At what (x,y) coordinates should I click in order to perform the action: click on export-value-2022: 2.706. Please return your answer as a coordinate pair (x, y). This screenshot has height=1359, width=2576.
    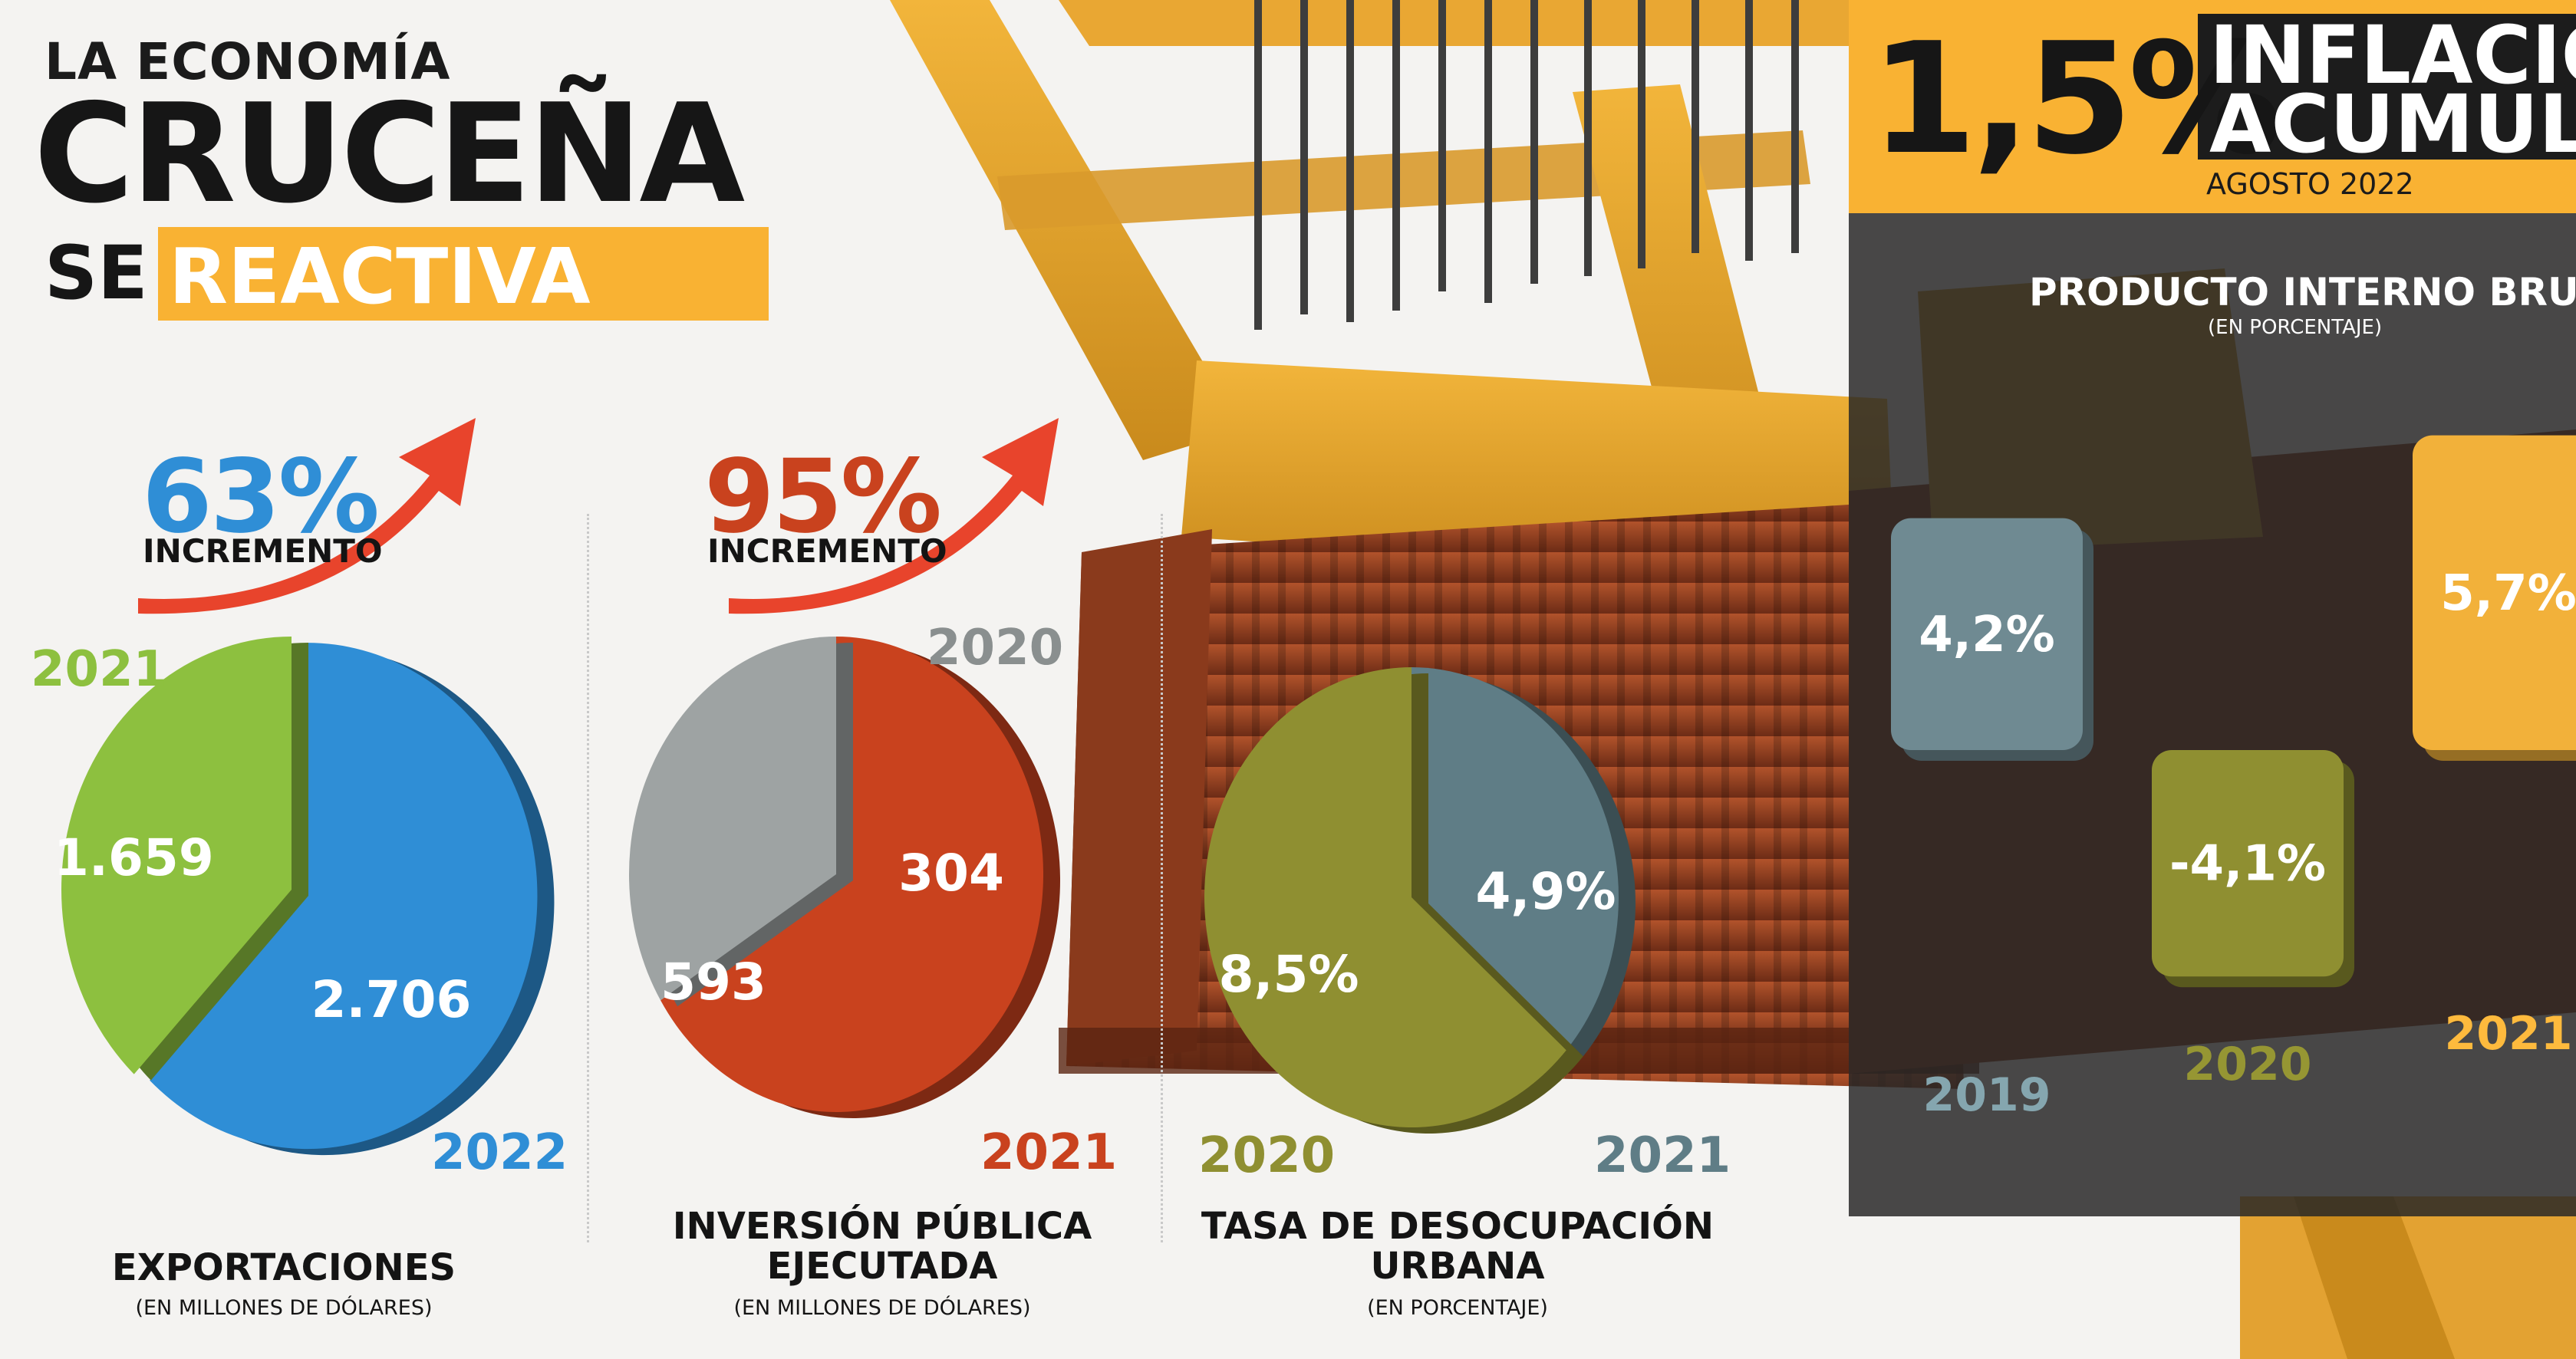
    Looking at the image, I should click on (391, 999).